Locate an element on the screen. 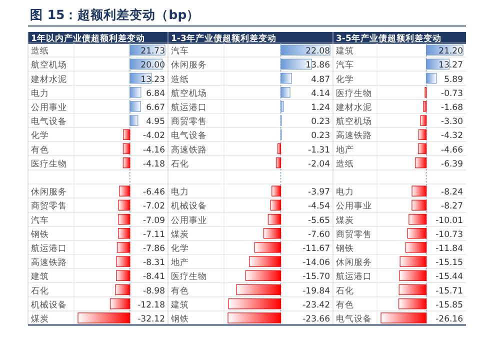 The image size is (500, 362). data-label: 5.89 is located at coordinates (453, 79).